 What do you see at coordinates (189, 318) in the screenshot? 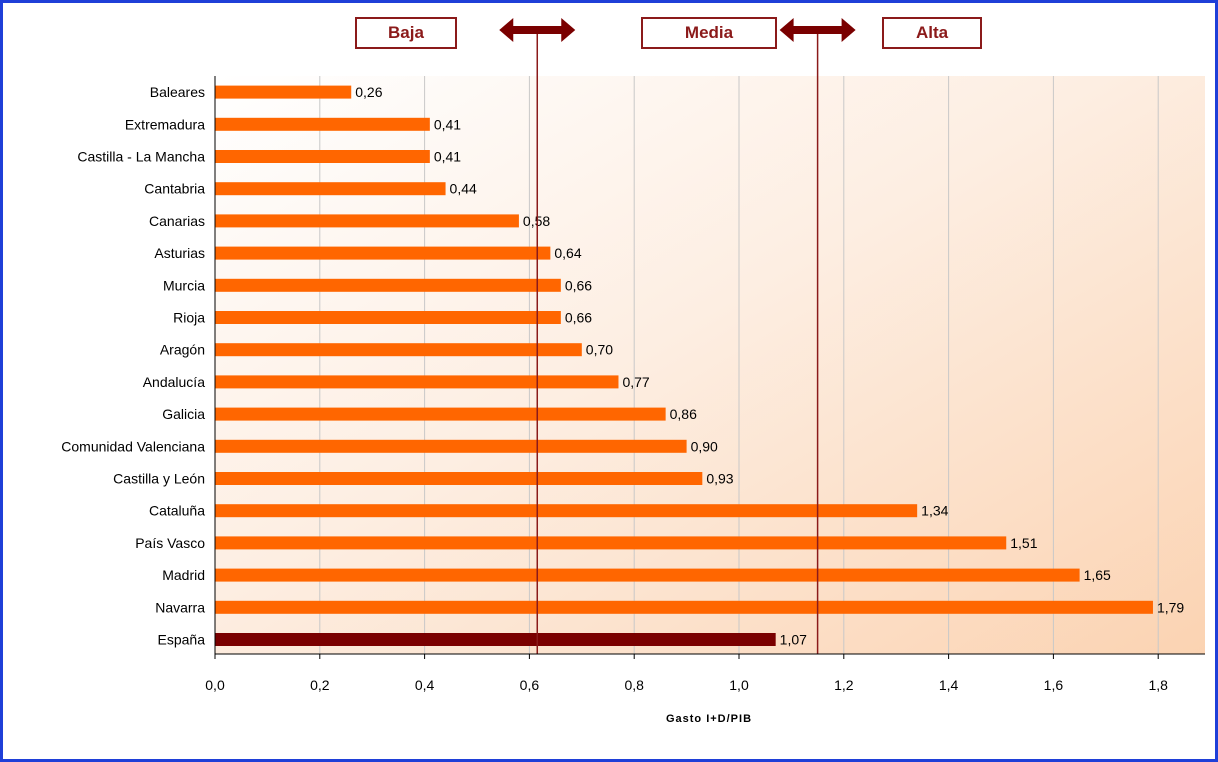
I see `category-label: Rioja` at bounding box center [189, 318].